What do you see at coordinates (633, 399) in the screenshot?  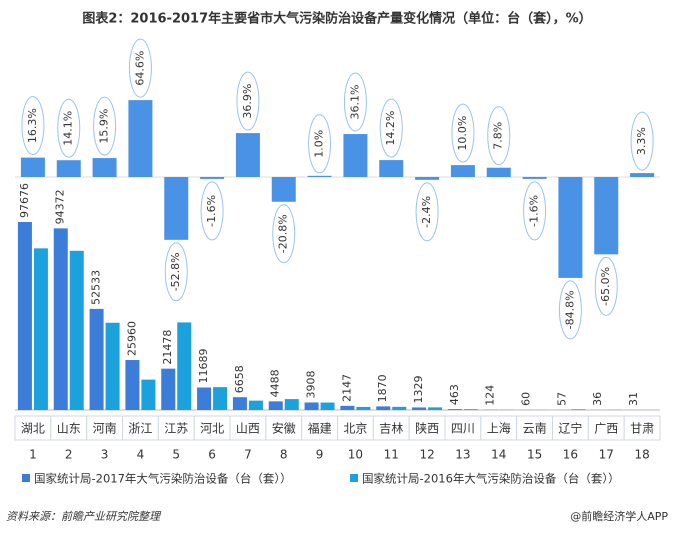 I see `value-label: 31` at bounding box center [633, 399].